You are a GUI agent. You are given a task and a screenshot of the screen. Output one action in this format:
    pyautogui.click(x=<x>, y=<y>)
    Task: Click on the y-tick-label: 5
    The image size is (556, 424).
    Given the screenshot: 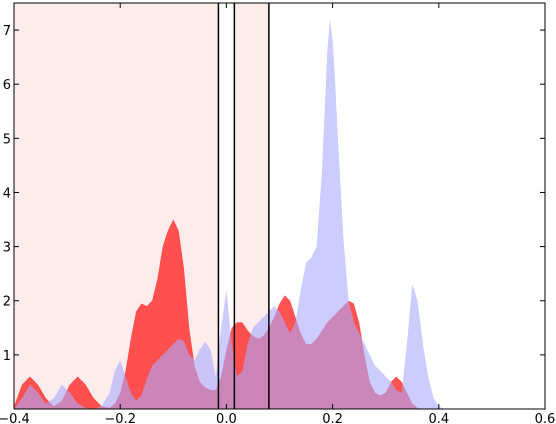 What is the action you would take?
    pyautogui.click(x=7, y=139)
    